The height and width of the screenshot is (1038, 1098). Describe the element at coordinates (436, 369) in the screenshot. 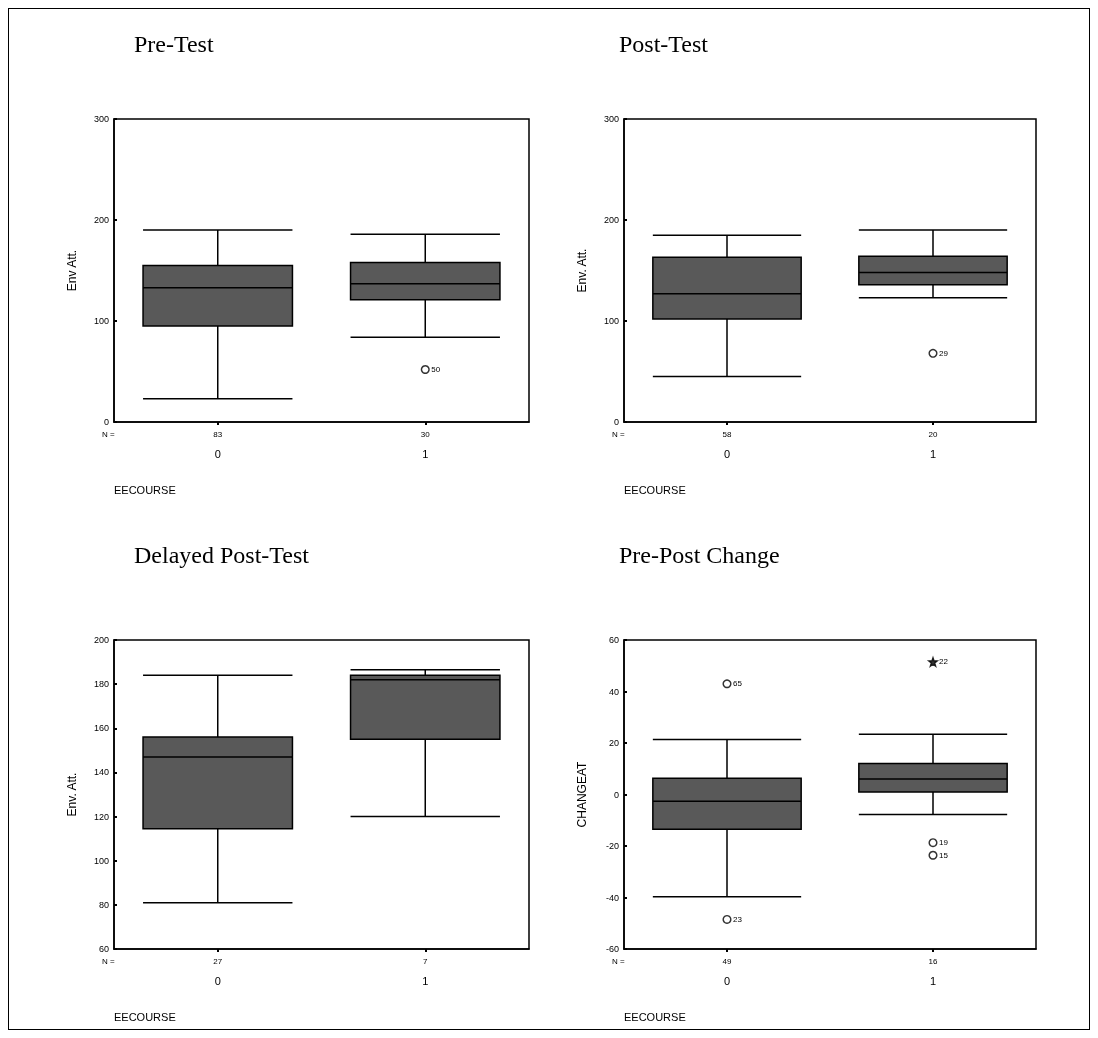

I see `annotation: 50` at that location.